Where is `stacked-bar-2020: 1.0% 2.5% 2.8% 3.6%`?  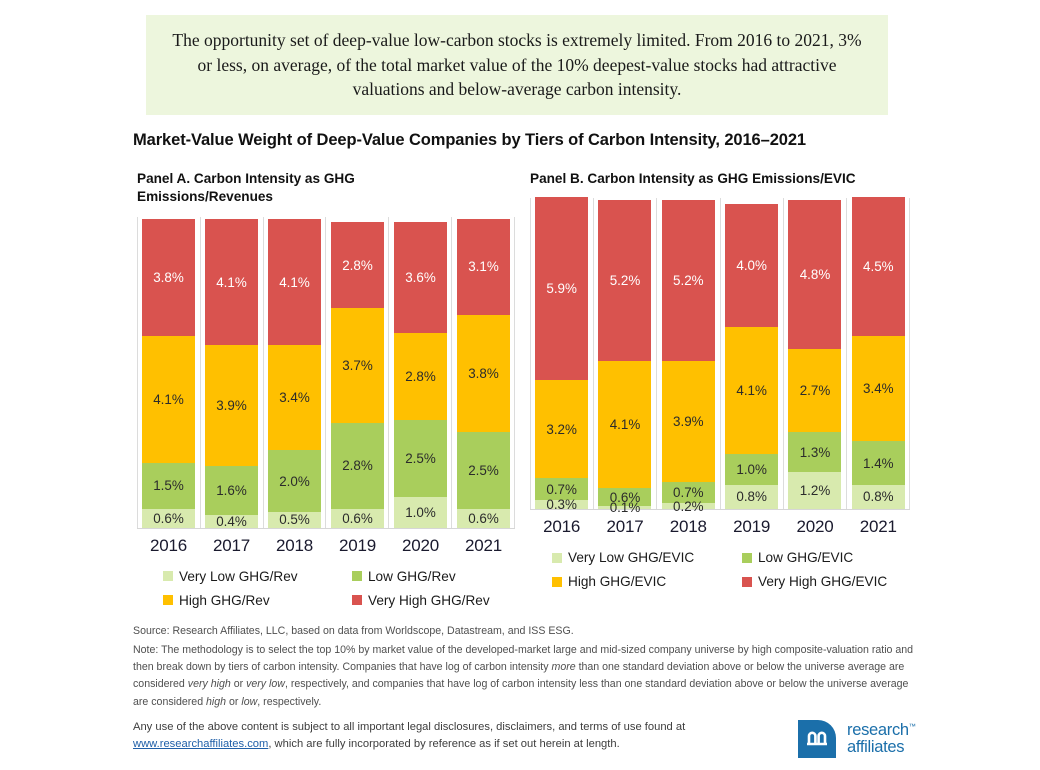
stacked-bar-2020: 1.0% 2.5% 2.8% 3.6% is located at coordinates (420, 374).